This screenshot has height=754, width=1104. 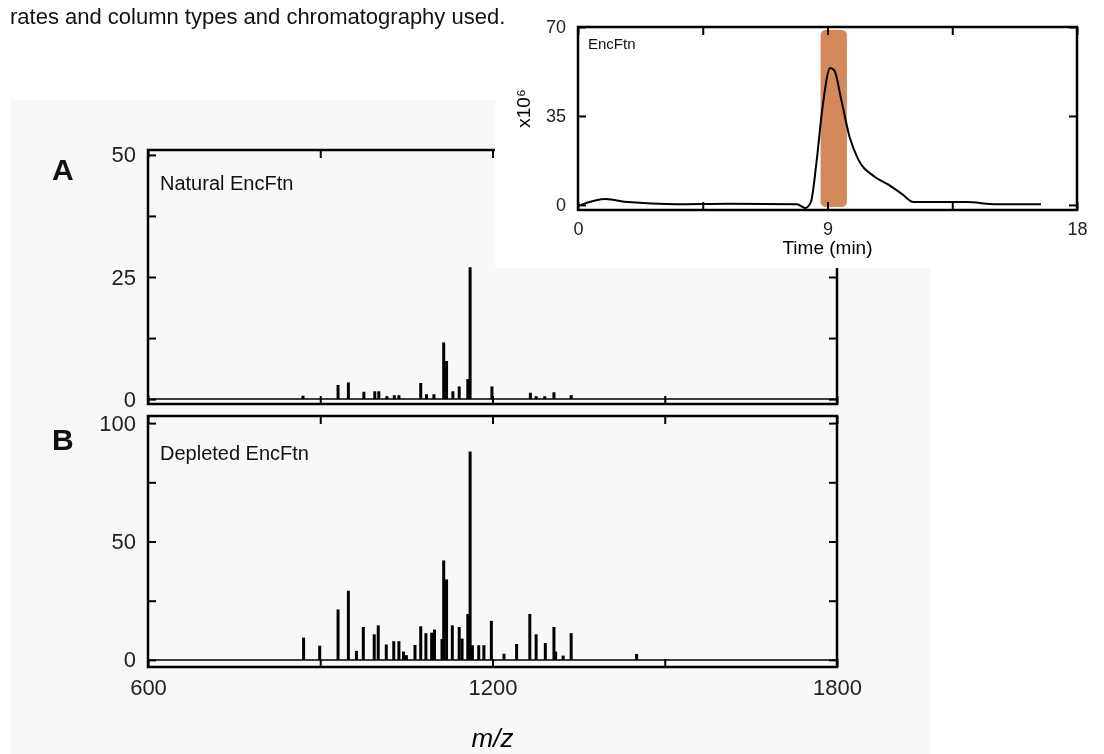 I want to click on y-tick-label: 100, so click(x=117, y=423).